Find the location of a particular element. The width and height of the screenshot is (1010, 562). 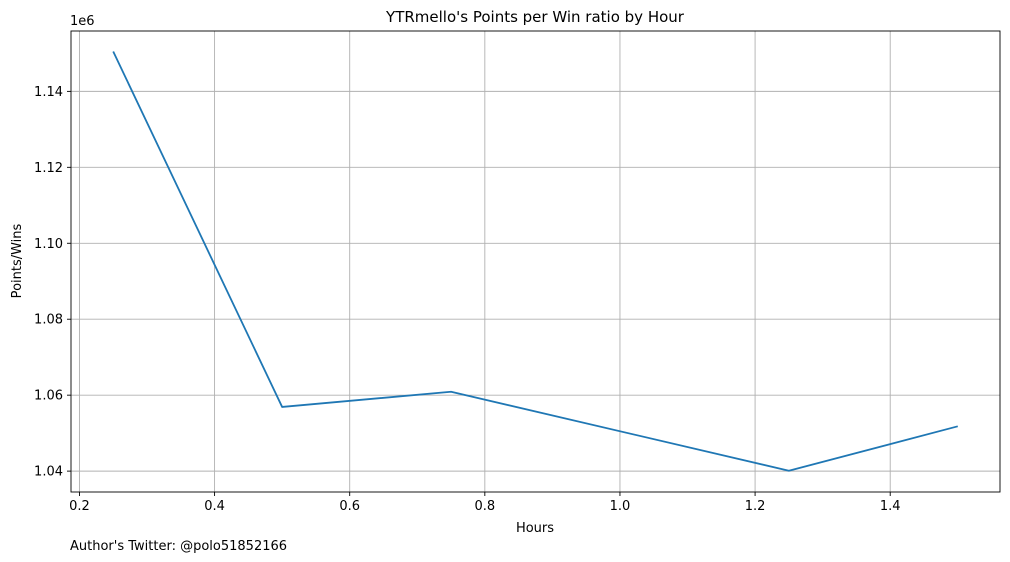

x-tick-label: 0.8 is located at coordinates (484, 506).